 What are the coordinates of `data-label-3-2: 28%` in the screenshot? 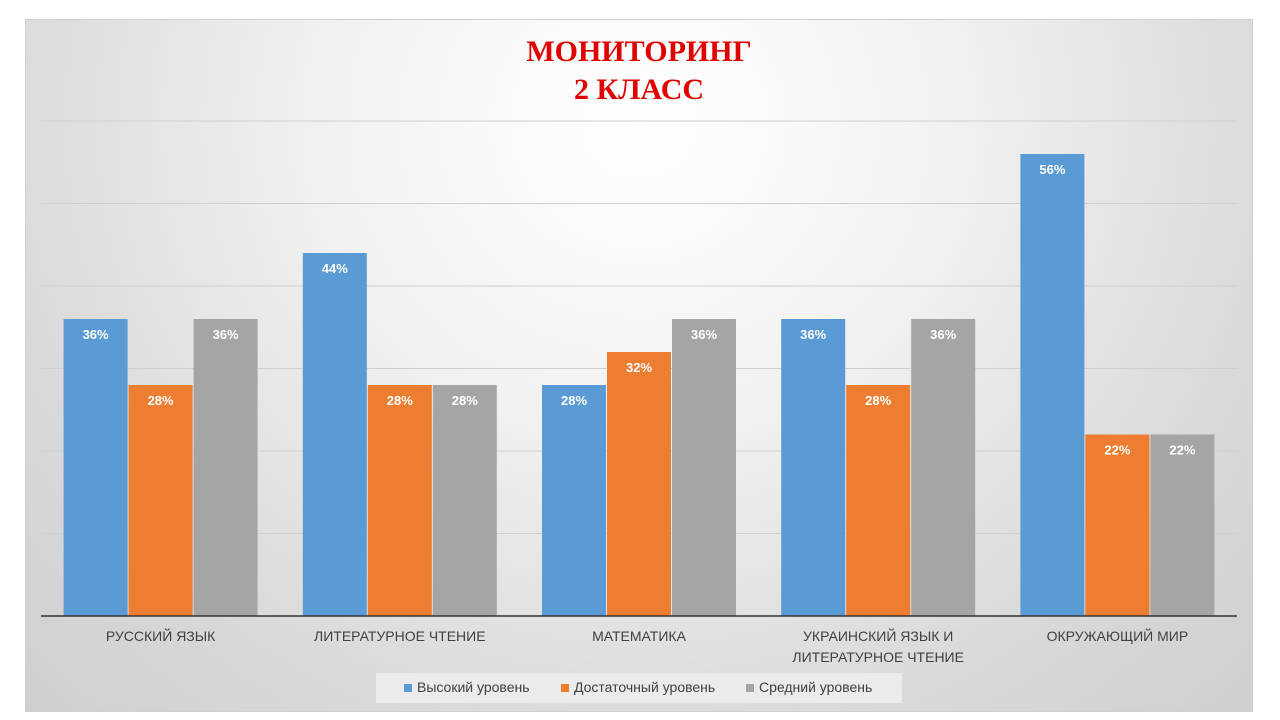 It's located at (465, 400).